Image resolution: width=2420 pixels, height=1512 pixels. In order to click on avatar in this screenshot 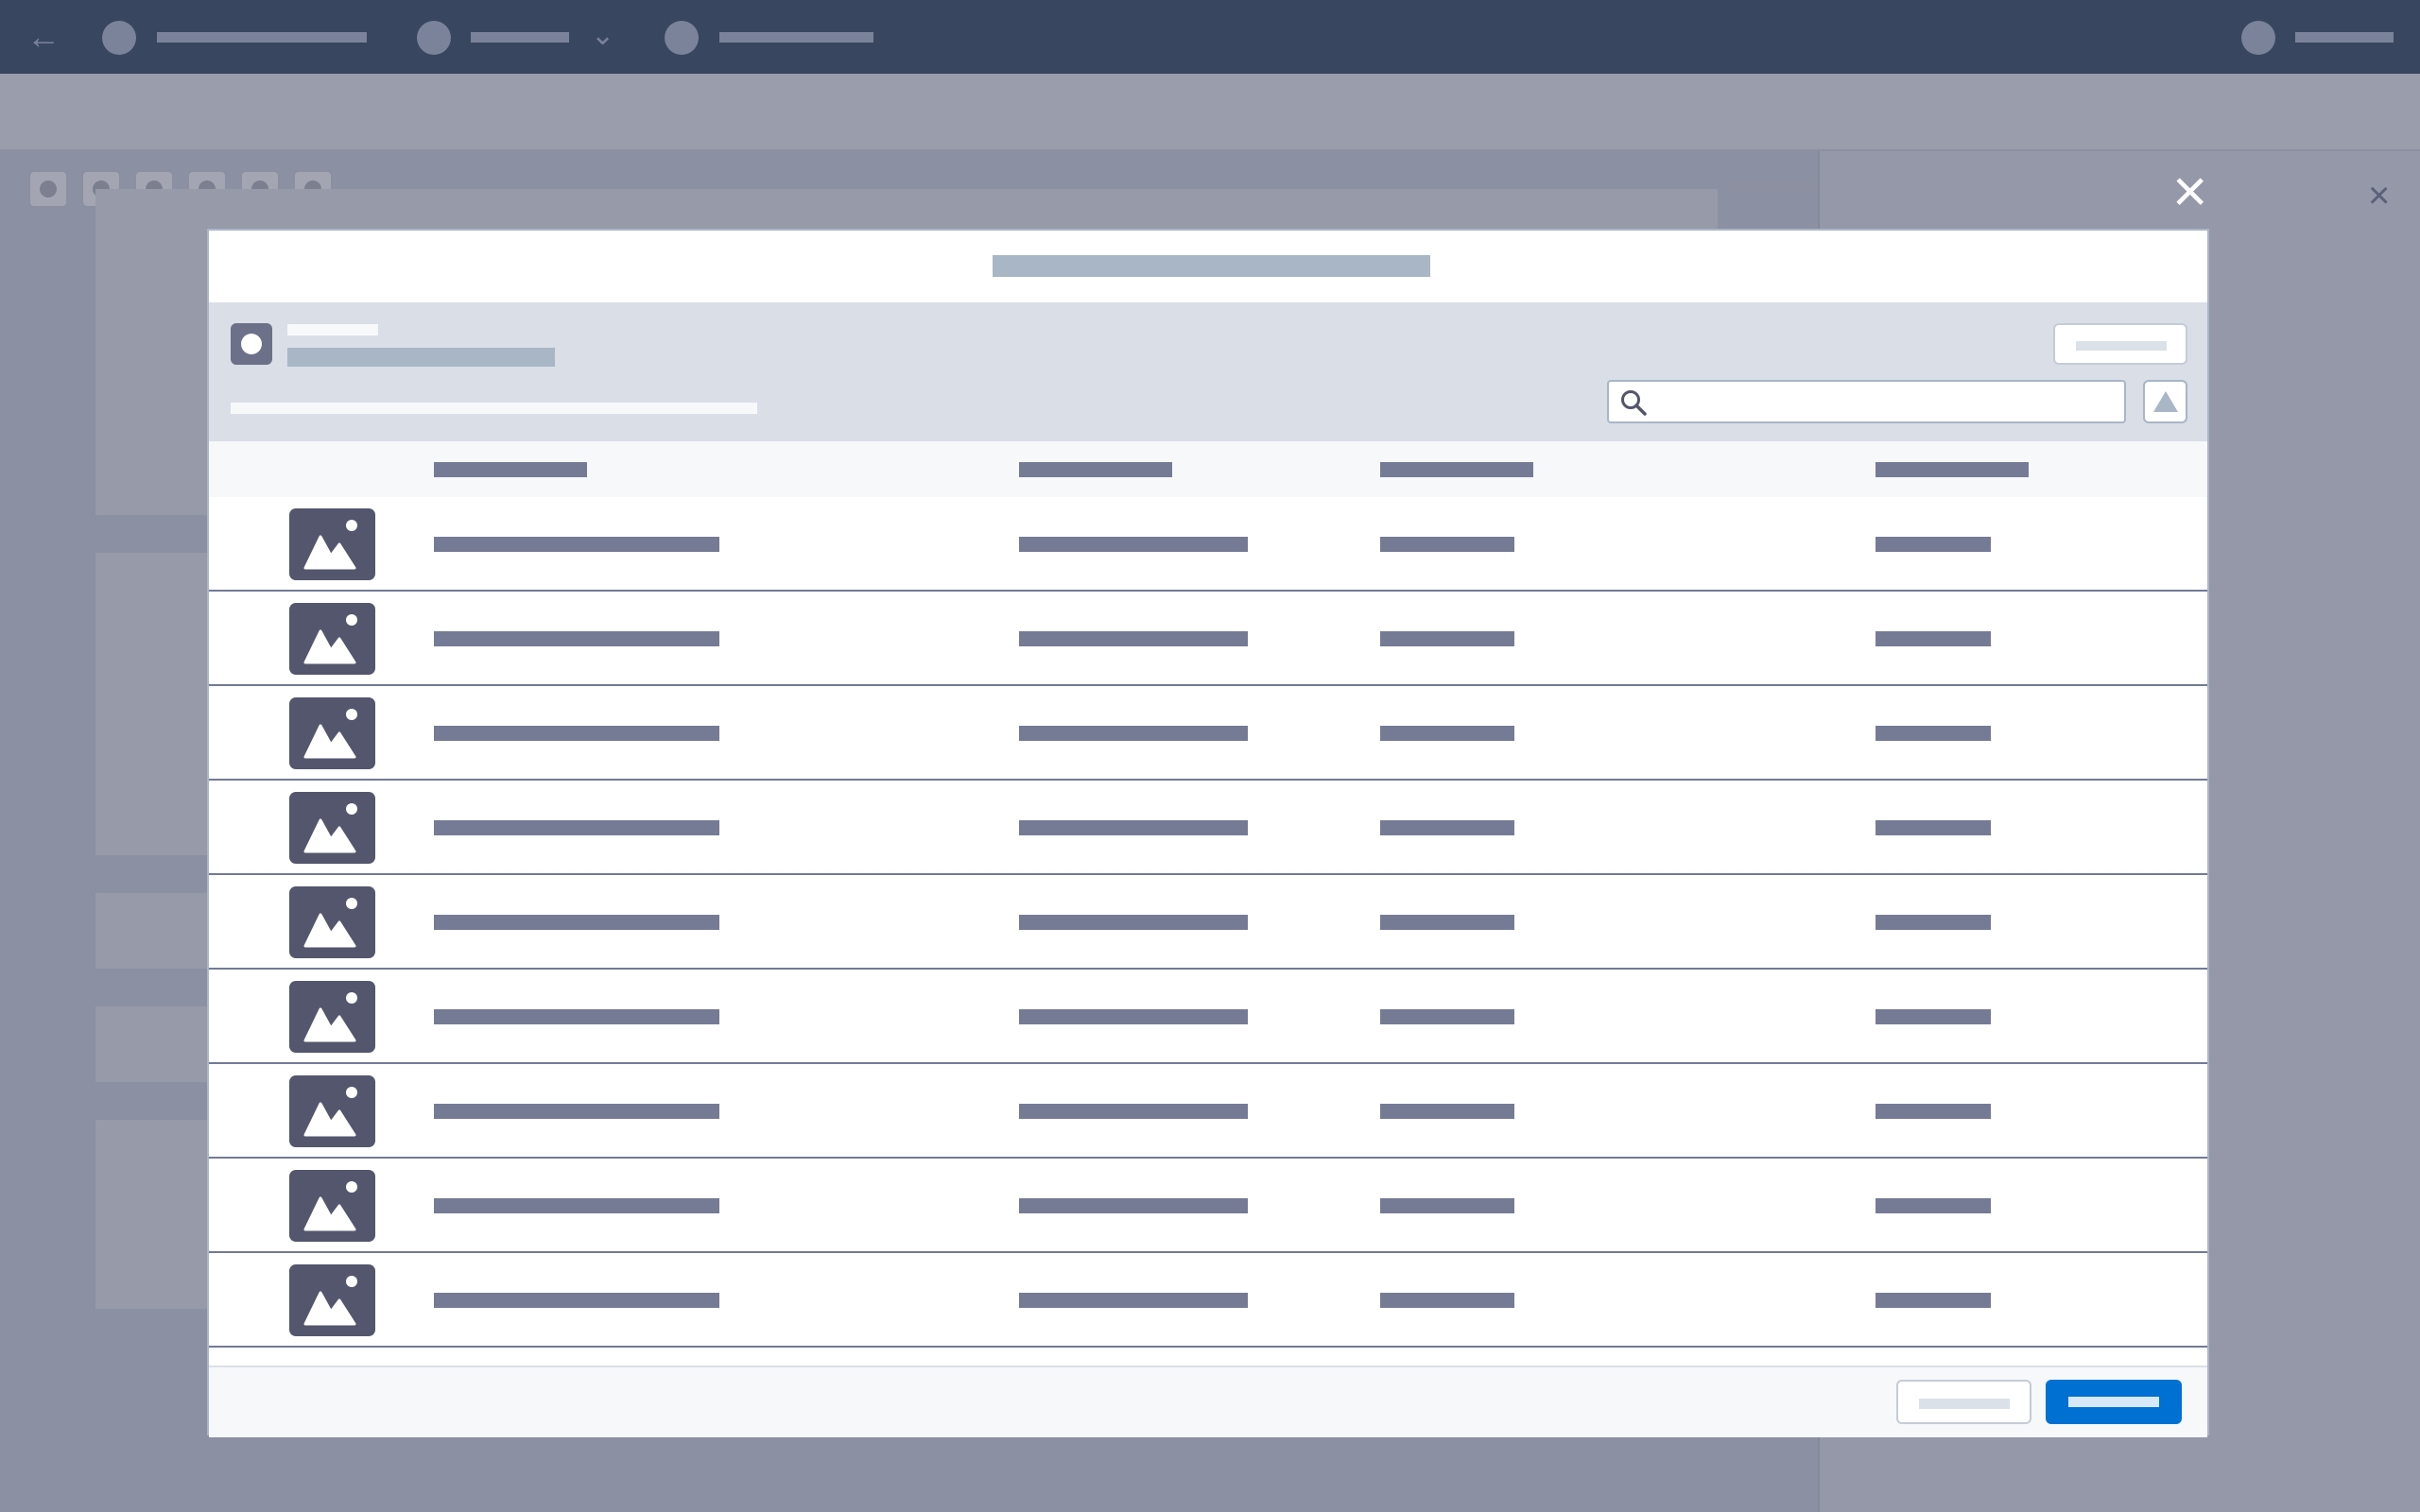, I will do `click(251, 344)`.